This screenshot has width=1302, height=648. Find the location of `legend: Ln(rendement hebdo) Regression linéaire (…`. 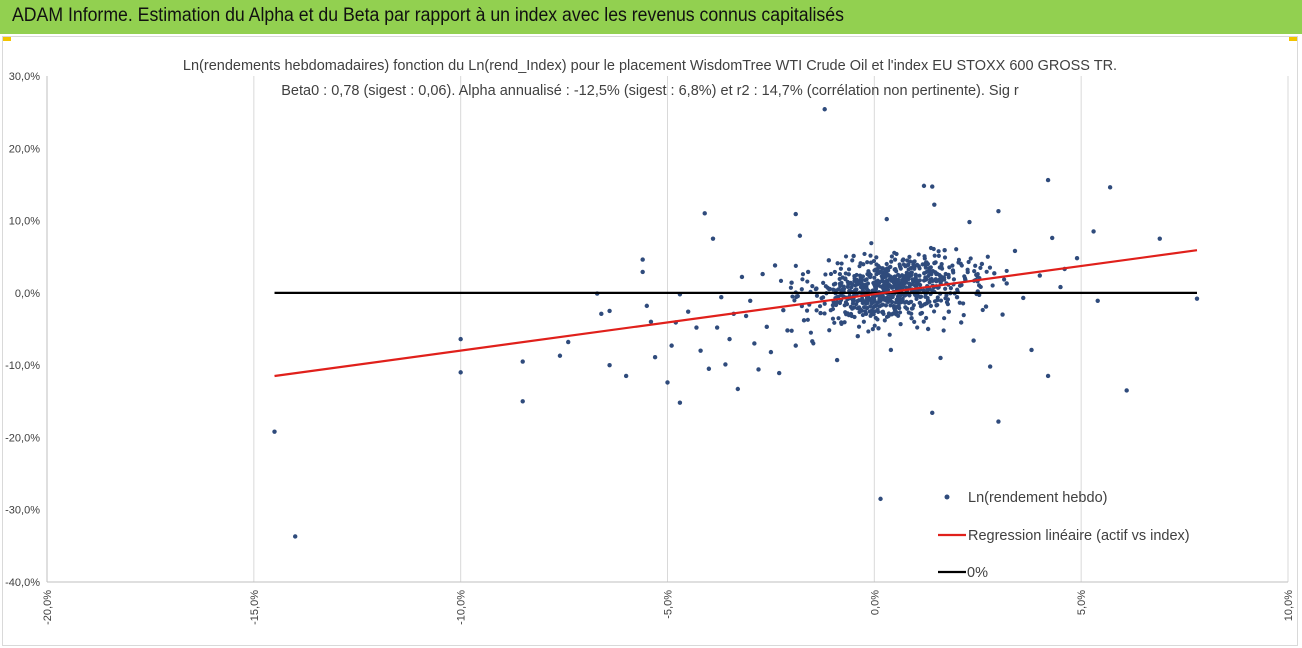

legend: Ln(rendement hebdo) Regression linéaire (… is located at coordinates (1064, 535).